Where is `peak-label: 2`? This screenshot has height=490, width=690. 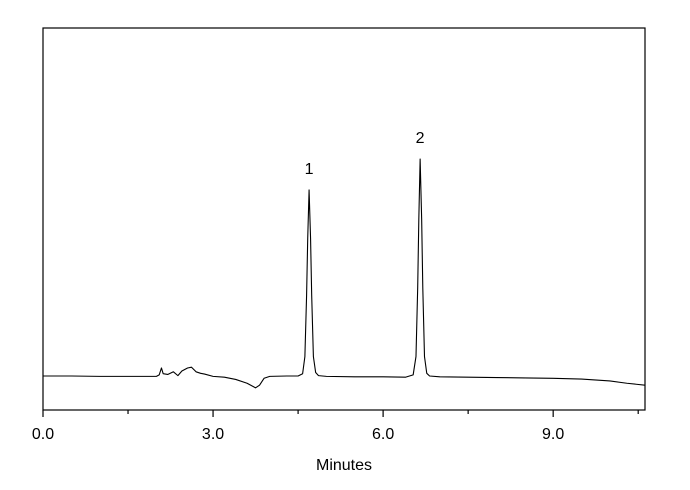
peak-label: 2 is located at coordinates (420, 138).